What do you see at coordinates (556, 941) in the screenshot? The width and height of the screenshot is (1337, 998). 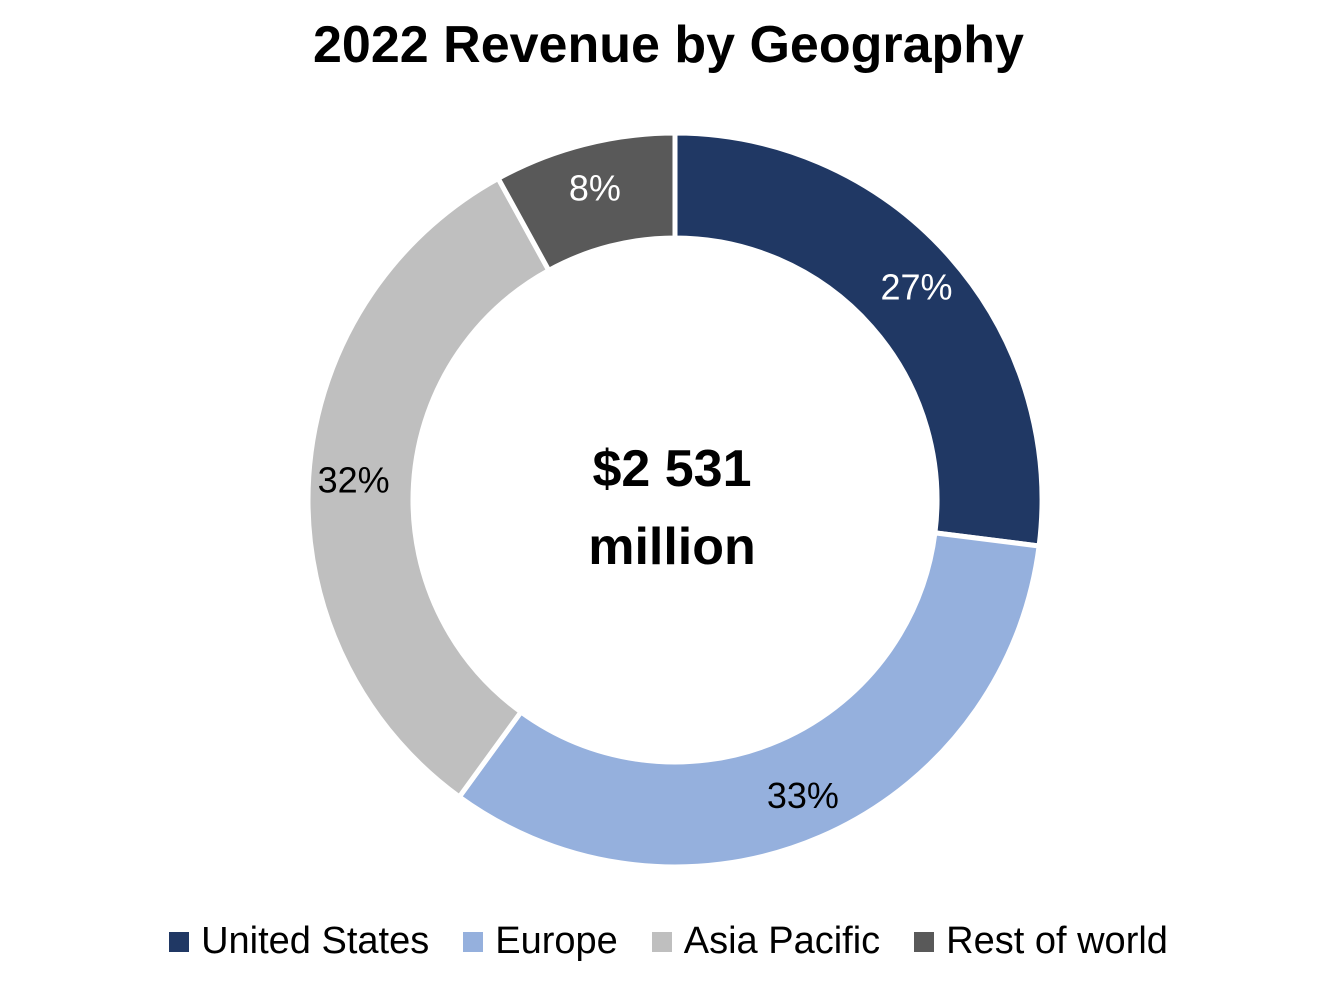 I see `legend-label-europe: Europe` at bounding box center [556, 941].